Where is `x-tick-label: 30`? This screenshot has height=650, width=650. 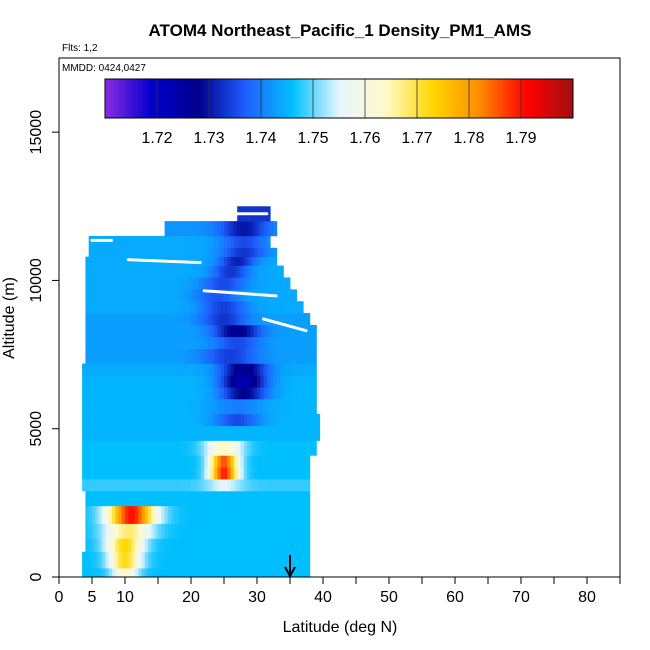
x-tick-label: 30 is located at coordinates (257, 597).